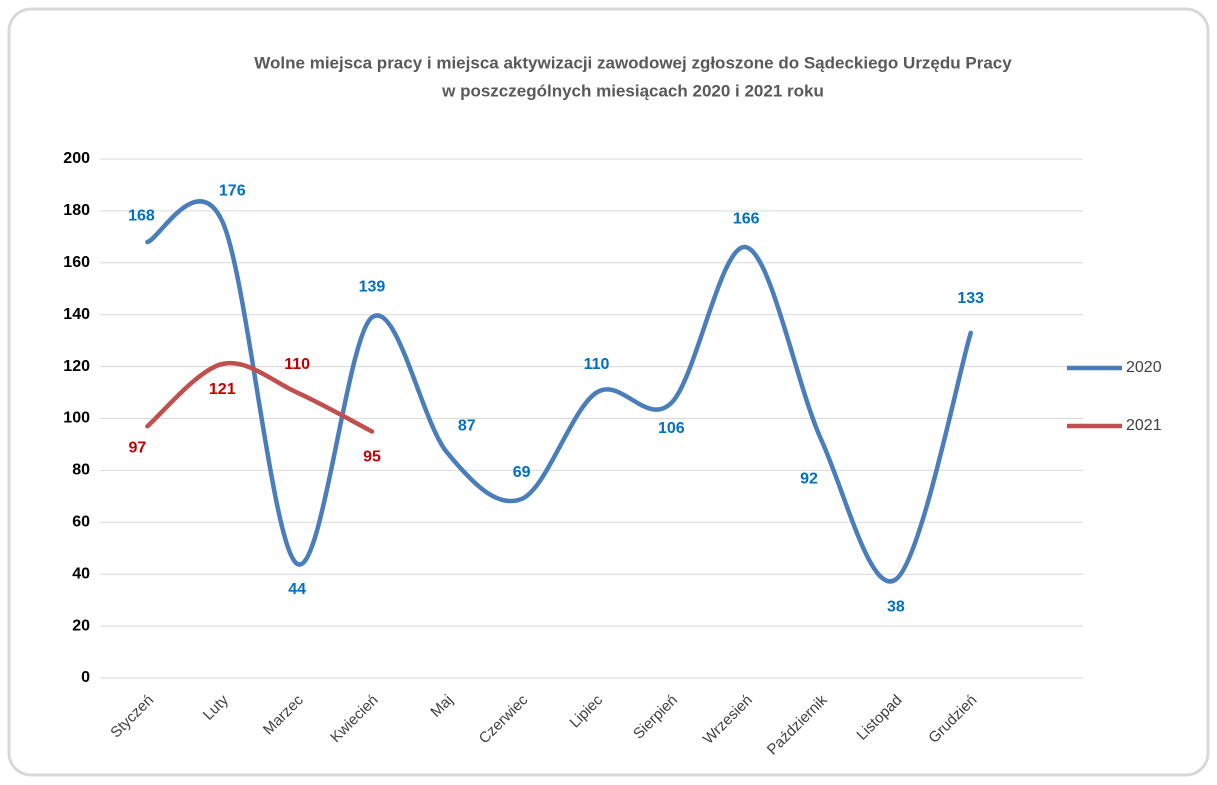 This screenshot has width=1217, height=785. I want to click on legend-label: 2020, so click(1144, 367).